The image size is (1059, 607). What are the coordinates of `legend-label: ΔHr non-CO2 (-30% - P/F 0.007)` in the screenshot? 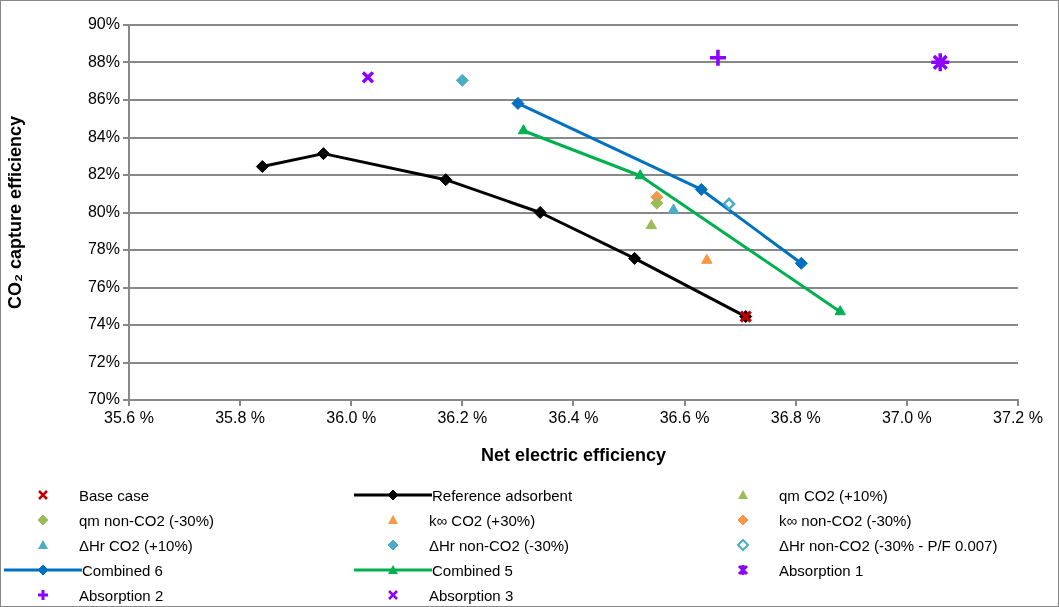 It's located at (888, 545).